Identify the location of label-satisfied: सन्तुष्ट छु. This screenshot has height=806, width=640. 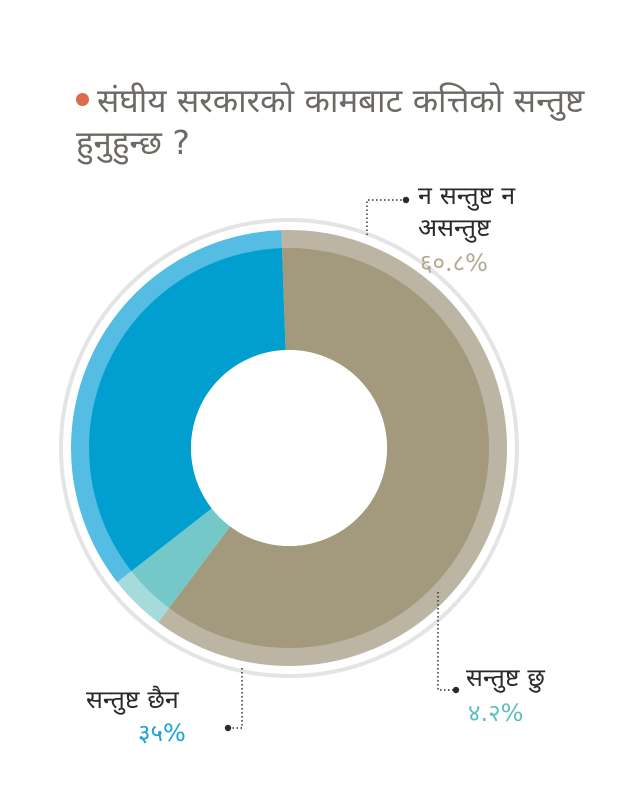
(505, 677).